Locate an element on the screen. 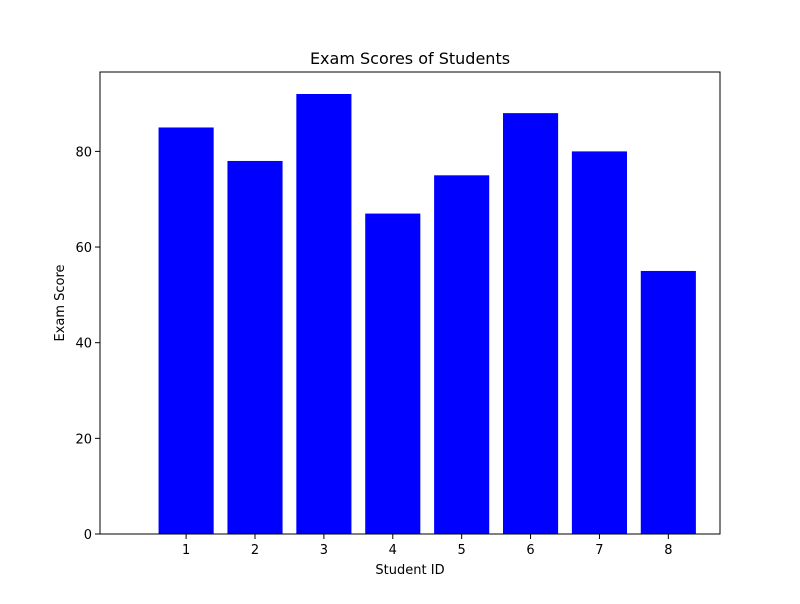 Image resolution: width=800 pixels, height=604 pixels. y-ticks-group: 0 20 40 60 80 is located at coordinates (87, 344).